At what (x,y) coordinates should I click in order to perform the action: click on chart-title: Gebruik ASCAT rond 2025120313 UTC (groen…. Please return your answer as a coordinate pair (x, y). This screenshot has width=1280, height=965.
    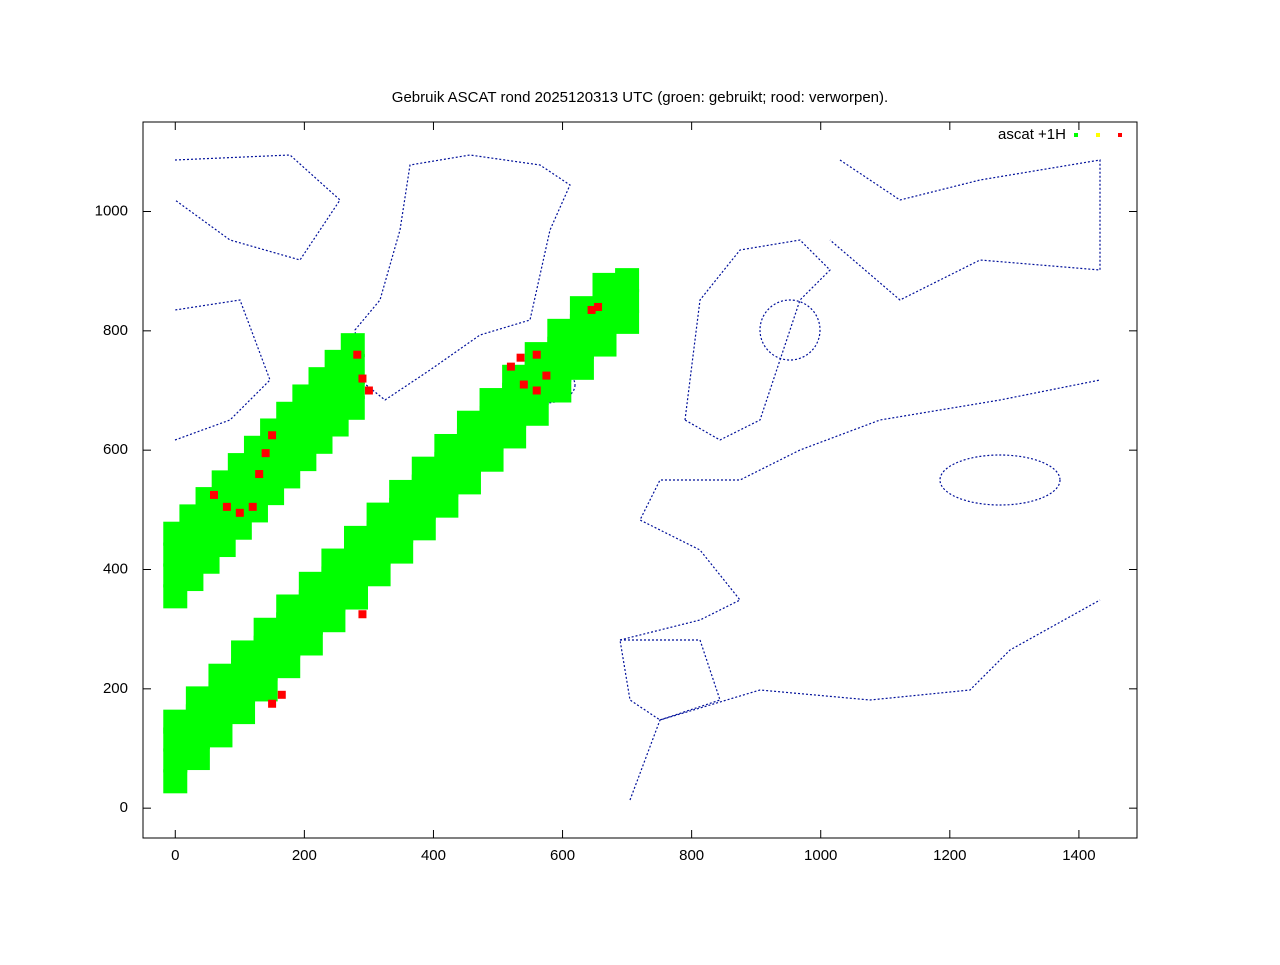
    Looking at the image, I should click on (640, 97).